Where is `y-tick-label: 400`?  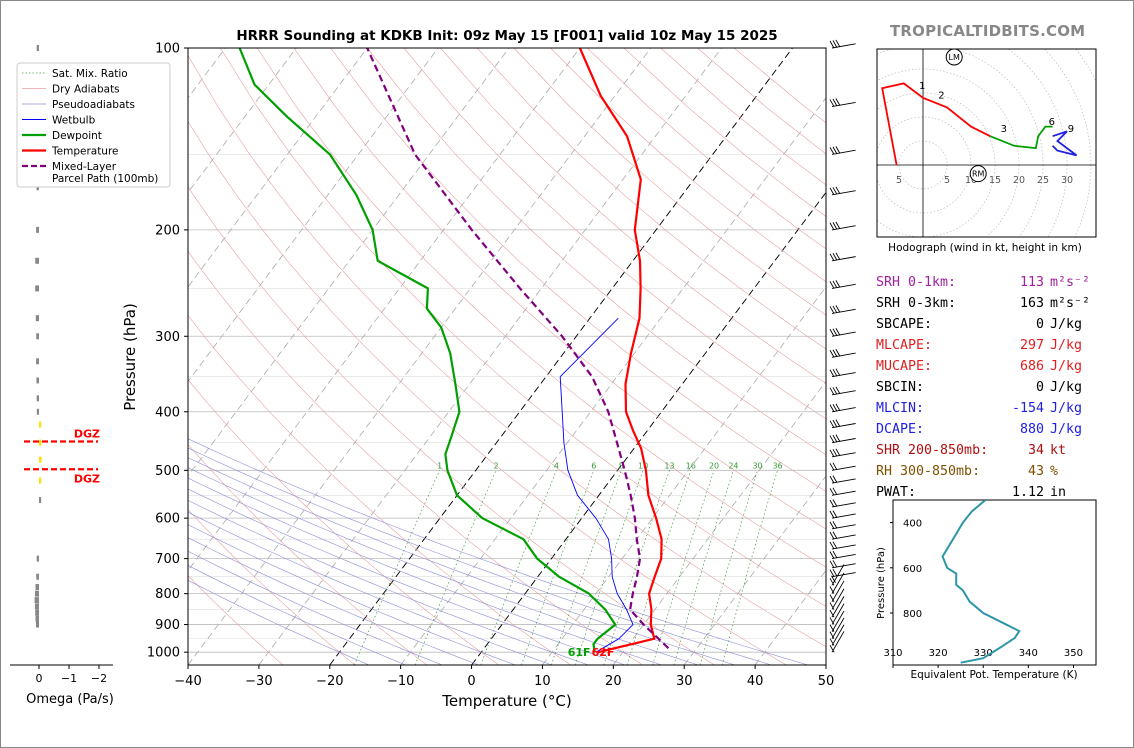
y-tick-label: 400 is located at coordinates (167, 412).